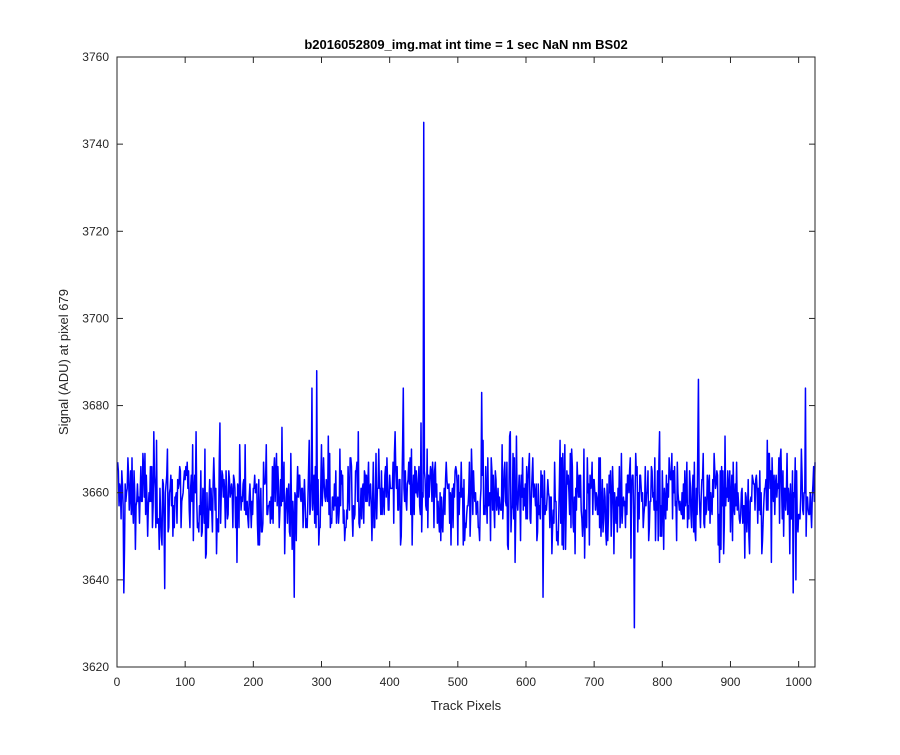 This screenshot has width=900, height=755. Describe the element at coordinates (95, 406) in the screenshot. I see `y-tick-label: 3680` at that location.